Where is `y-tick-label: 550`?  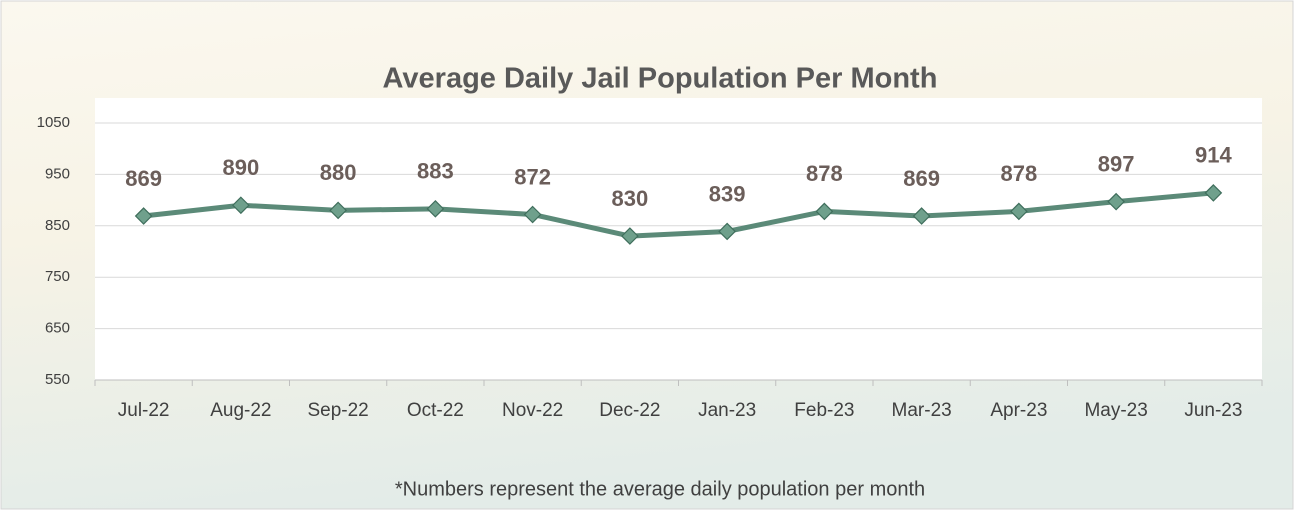
y-tick-label: 550 is located at coordinates (57, 379).